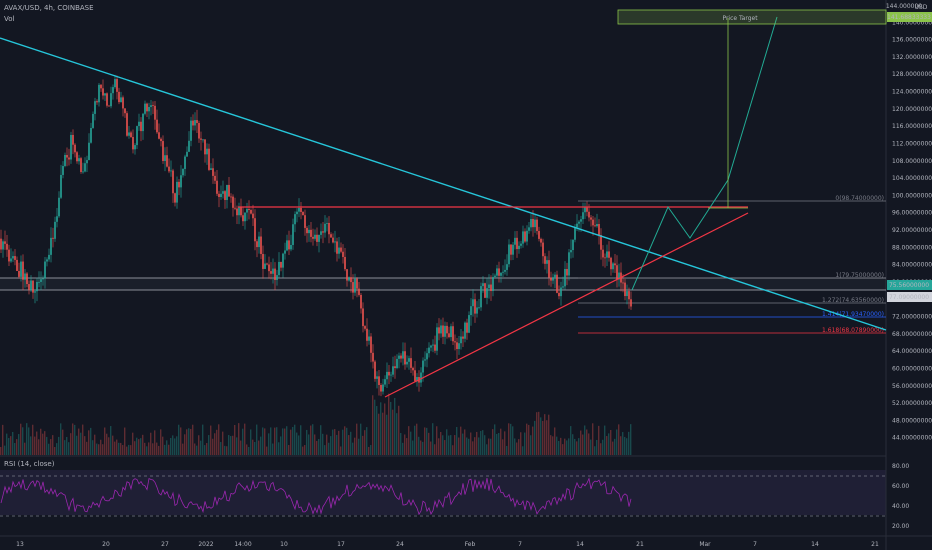 The width and height of the screenshot is (932, 550). What do you see at coordinates (341, 544) in the screenshot?
I see `time-tick-label: 17` at bounding box center [341, 544].